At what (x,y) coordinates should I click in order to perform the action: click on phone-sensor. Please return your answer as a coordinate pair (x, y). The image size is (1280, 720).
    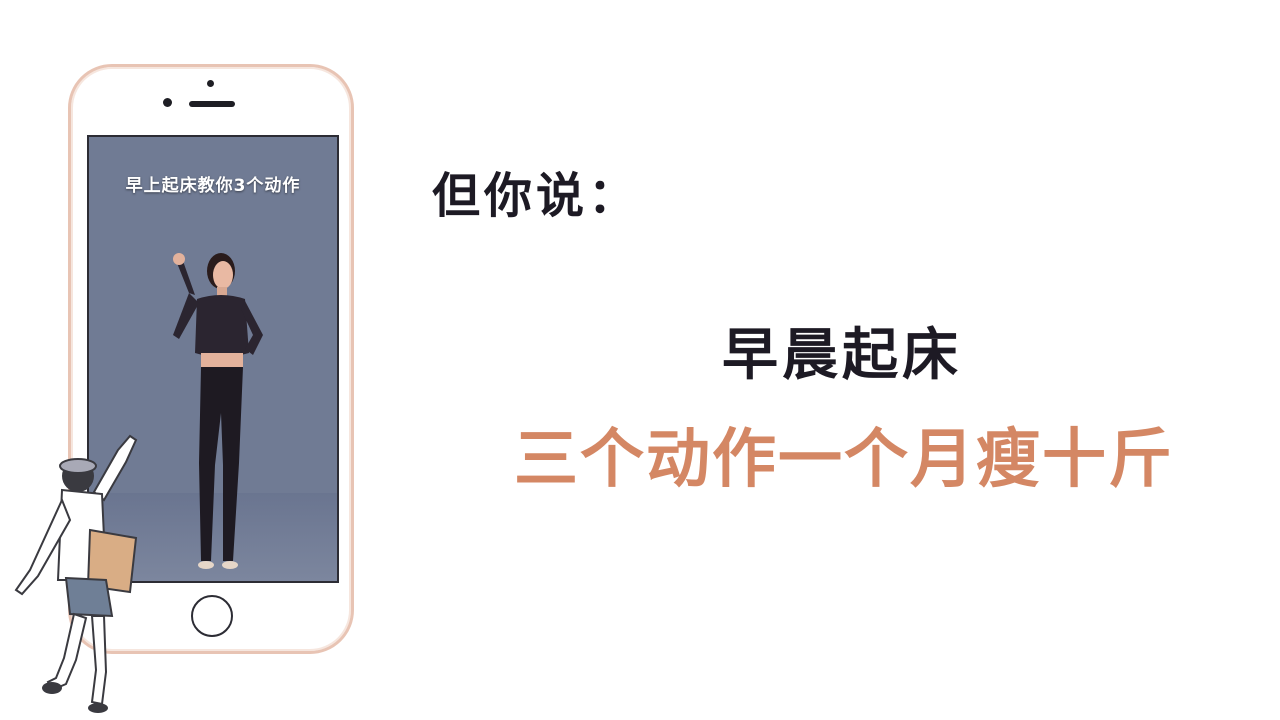
    Looking at the image, I should click on (210, 83).